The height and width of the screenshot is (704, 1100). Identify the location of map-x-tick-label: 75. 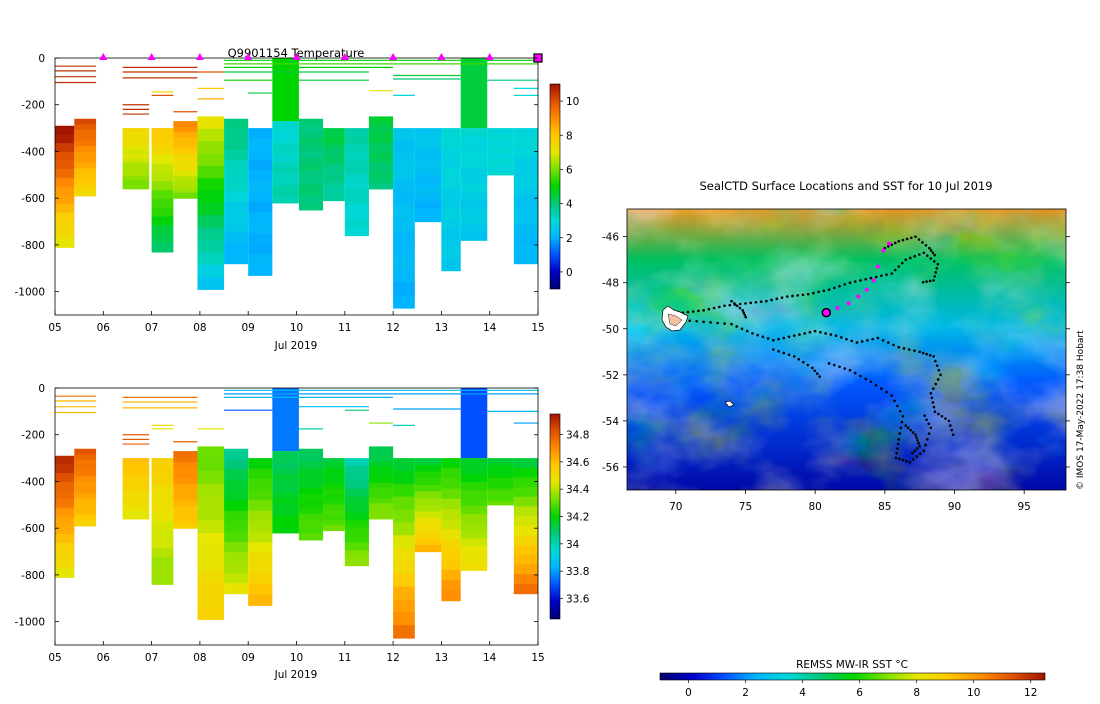
(745, 507).